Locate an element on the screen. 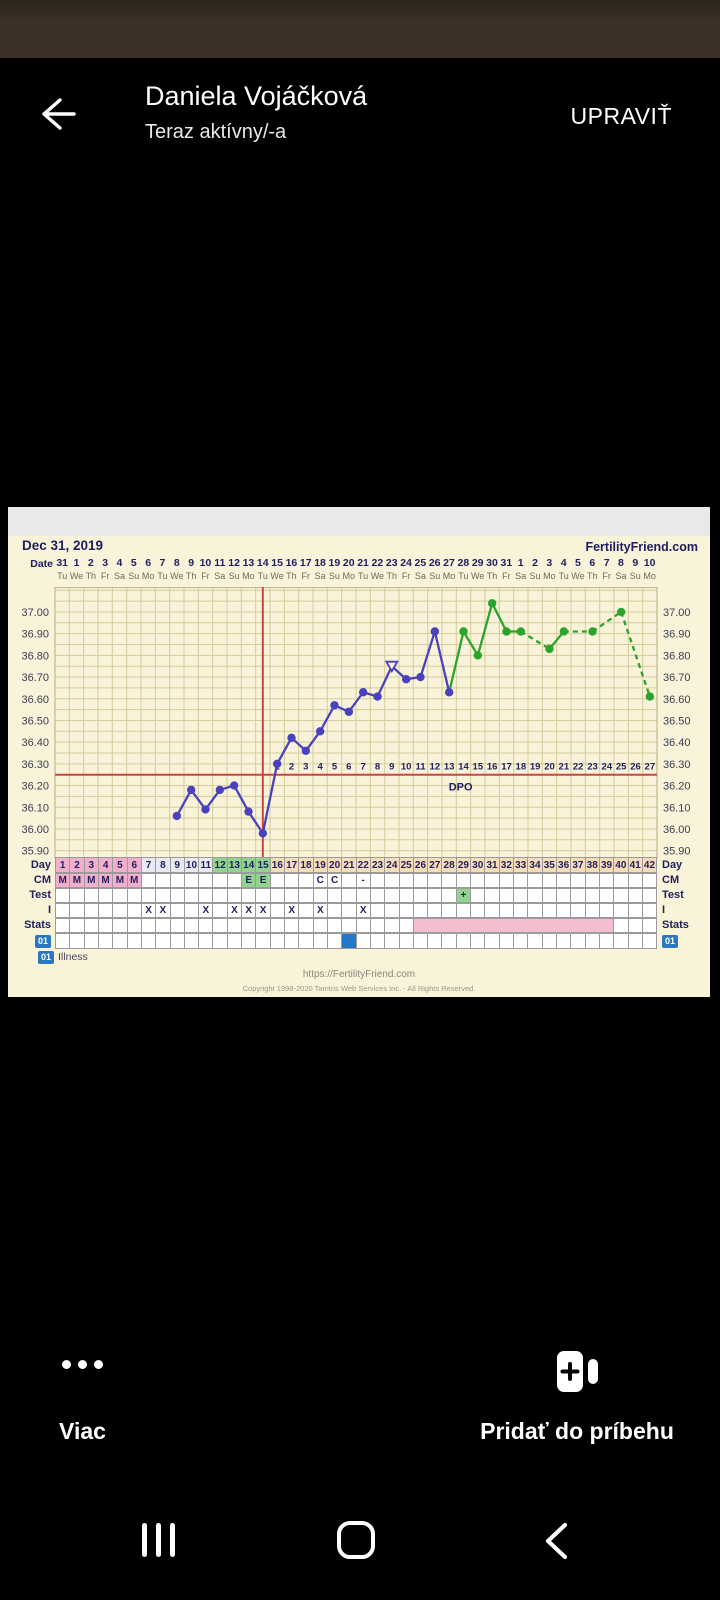 This screenshot has height=1600, width=720. illness-label: Illness is located at coordinates (73, 957).